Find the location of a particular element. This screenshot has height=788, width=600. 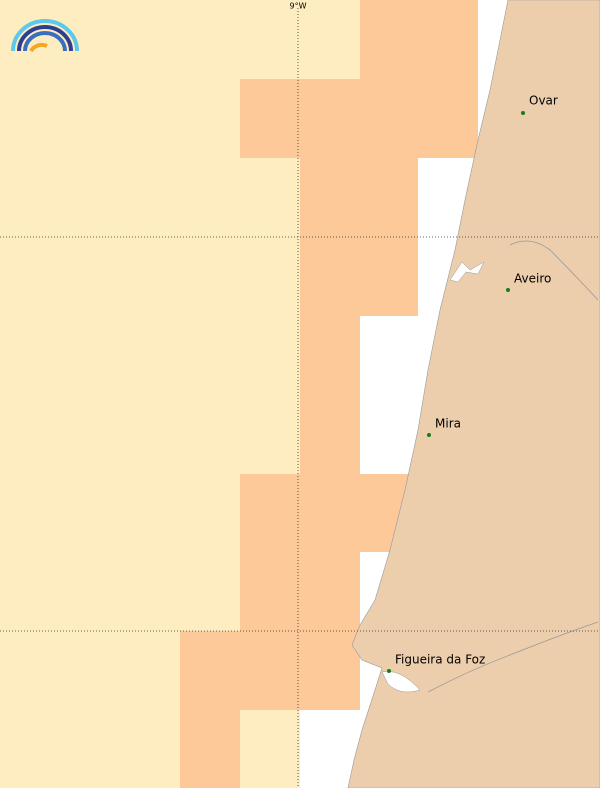

logo is located at coordinates (45, 36).